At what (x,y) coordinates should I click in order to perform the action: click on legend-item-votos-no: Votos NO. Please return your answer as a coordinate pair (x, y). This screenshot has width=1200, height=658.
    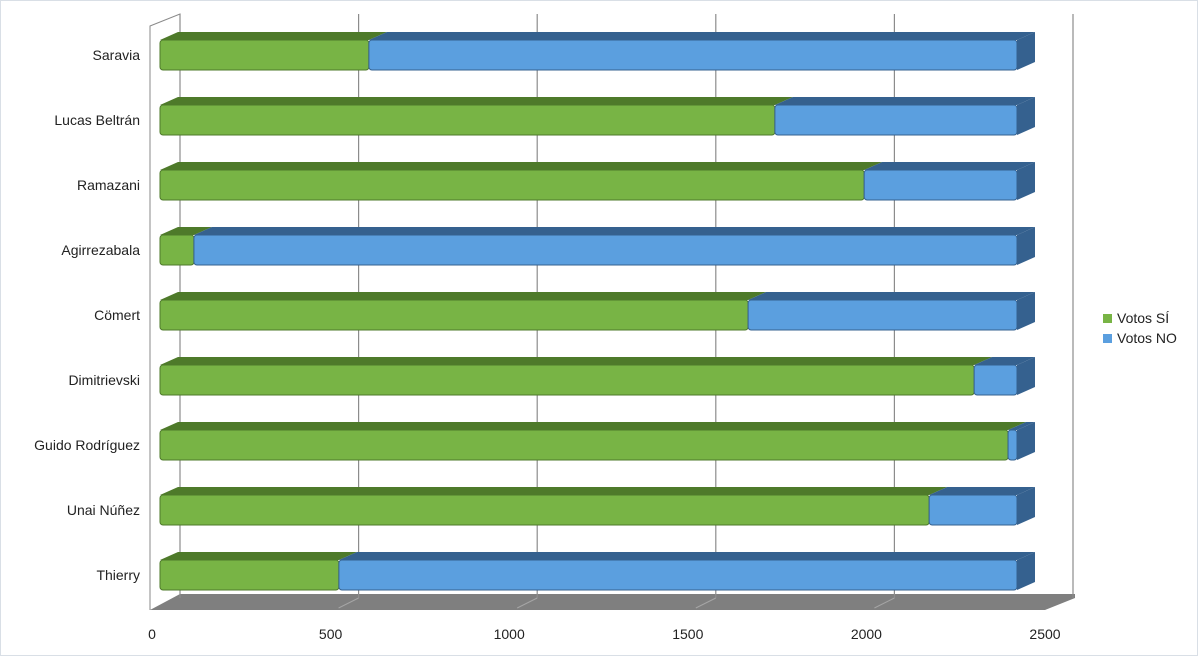
    Looking at the image, I should click on (1140, 338).